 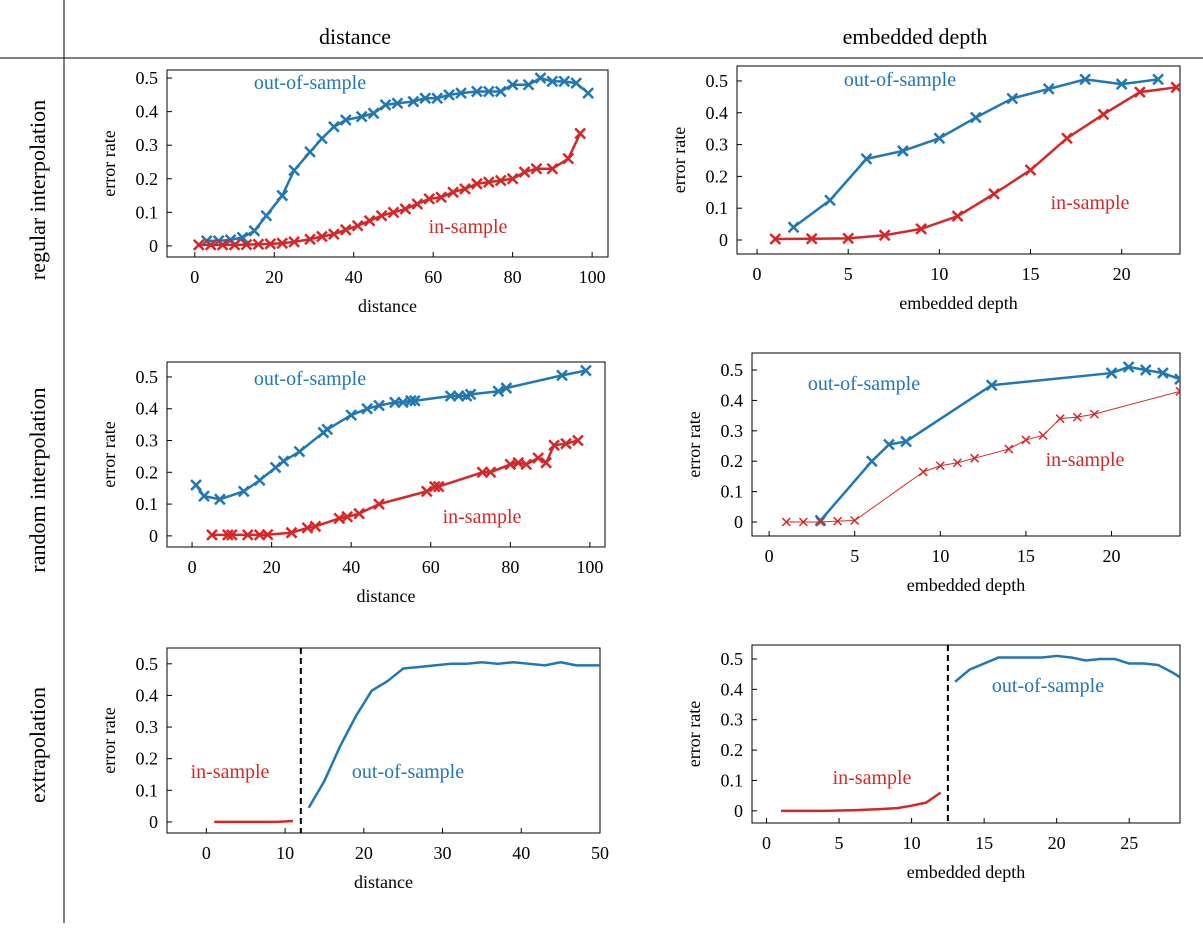 What do you see at coordinates (592, 277) in the screenshot?
I see `x-tick-label: 100` at bounding box center [592, 277].